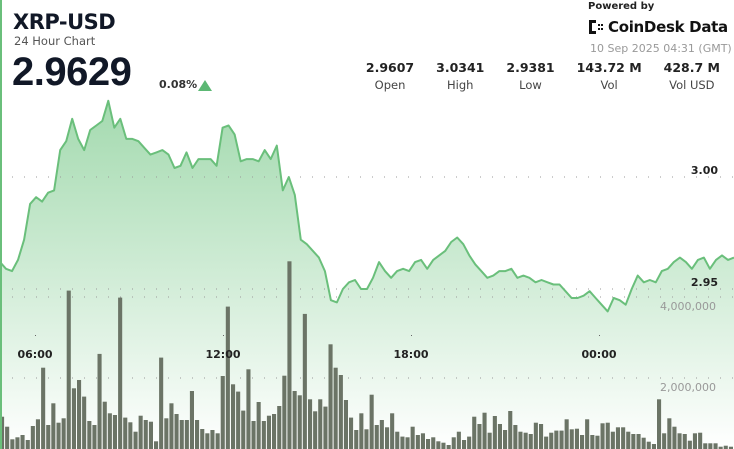 The height and width of the screenshot is (449, 734). I want to click on stat-high: 3.0341 High, so click(460, 76).